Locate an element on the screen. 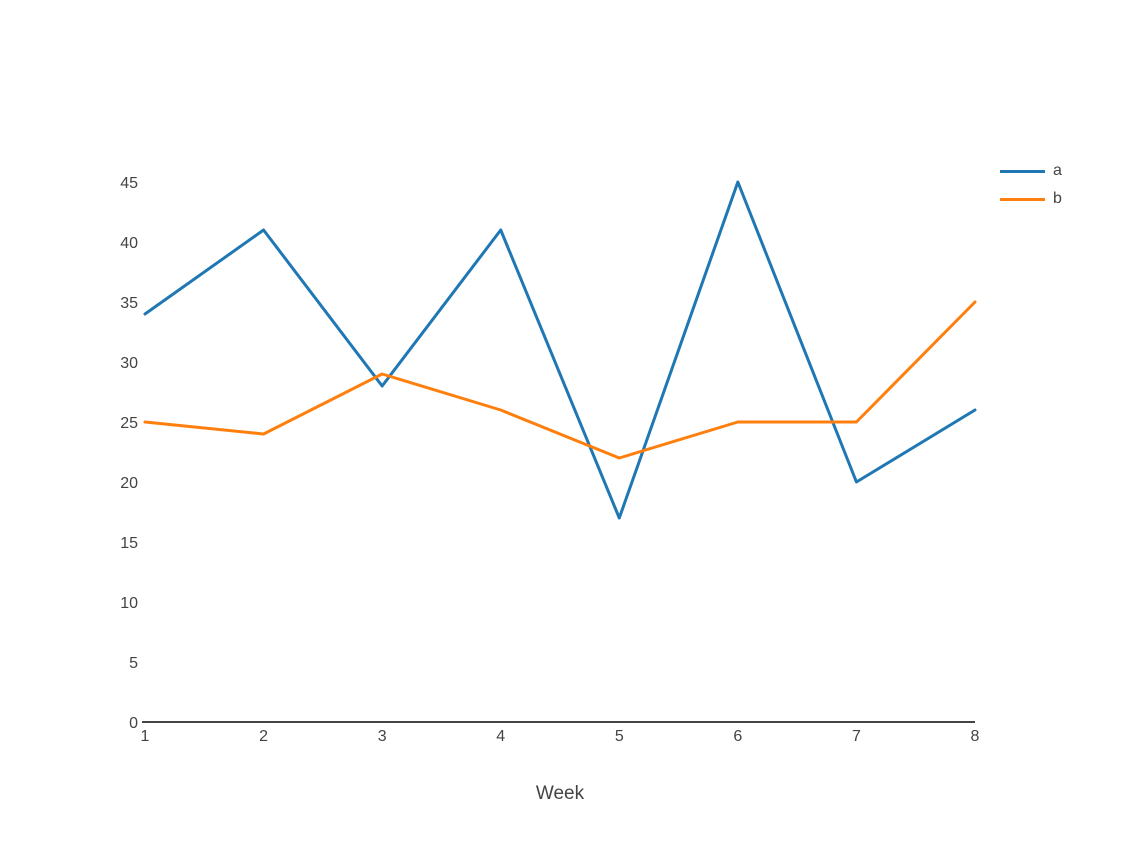 Image resolution: width=1121 pixels, height=862 pixels. y-tick-label: 20 is located at coordinates (129, 483).